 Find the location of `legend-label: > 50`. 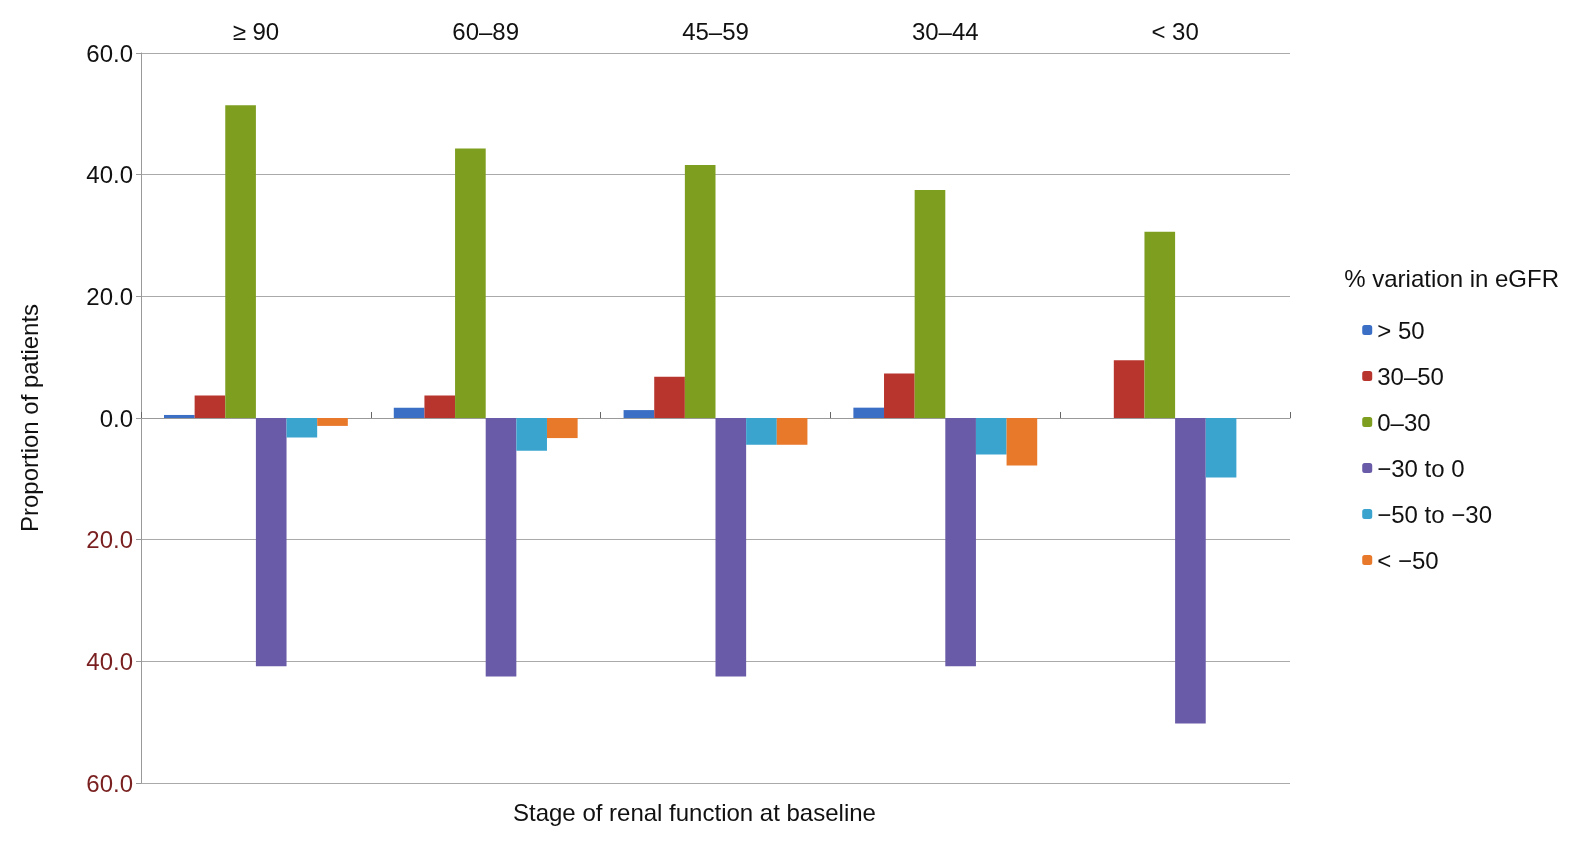

legend-label: > 50 is located at coordinates (1401, 330).